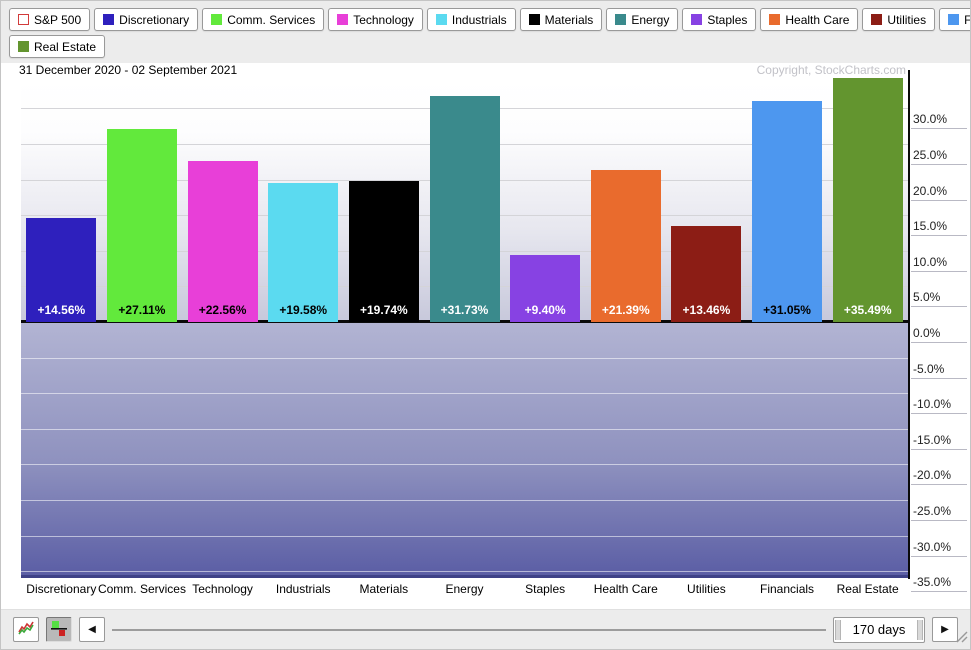  What do you see at coordinates (706, 309) in the screenshot?
I see `bar-value-label: +13.46%` at bounding box center [706, 309].